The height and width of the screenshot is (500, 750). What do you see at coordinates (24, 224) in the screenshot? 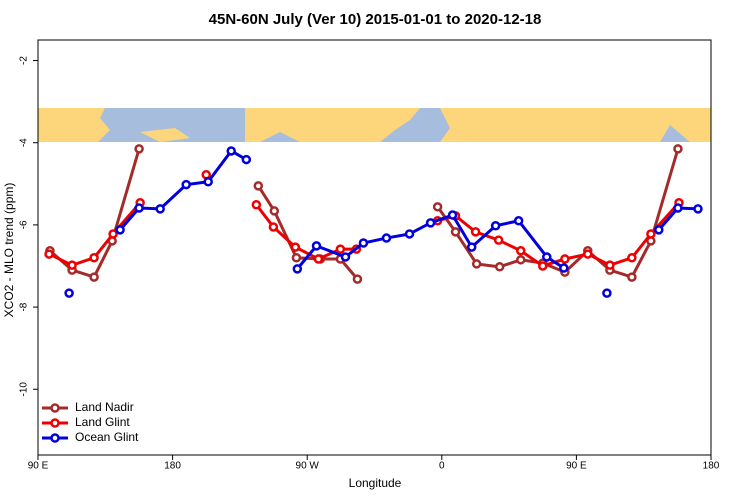
I see `y-tick-label: -6` at bounding box center [24, 224].